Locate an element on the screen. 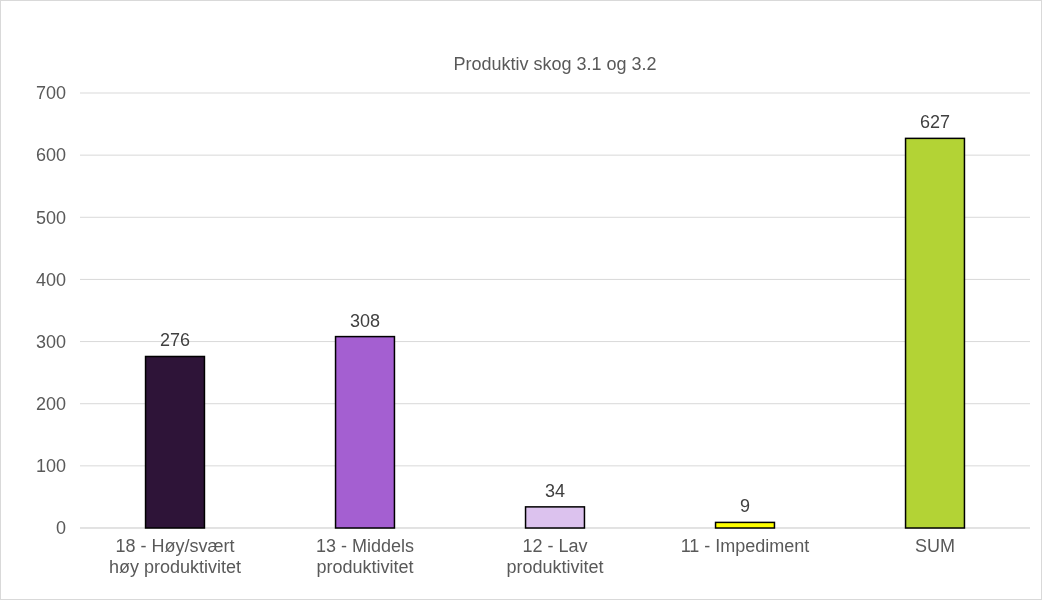  chart-title: Produktiv skog 3.1 og 3.2 is located at coordinates (555, 64).